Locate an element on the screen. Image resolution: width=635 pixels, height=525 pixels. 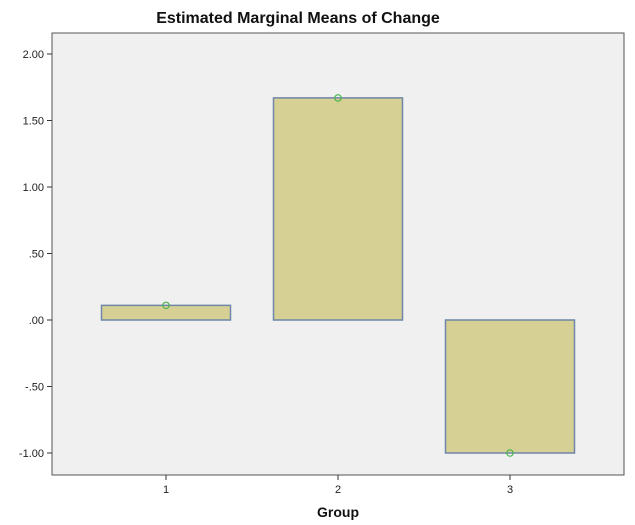
y-tick-label: 2.00 is located at coordinates (33, 55).